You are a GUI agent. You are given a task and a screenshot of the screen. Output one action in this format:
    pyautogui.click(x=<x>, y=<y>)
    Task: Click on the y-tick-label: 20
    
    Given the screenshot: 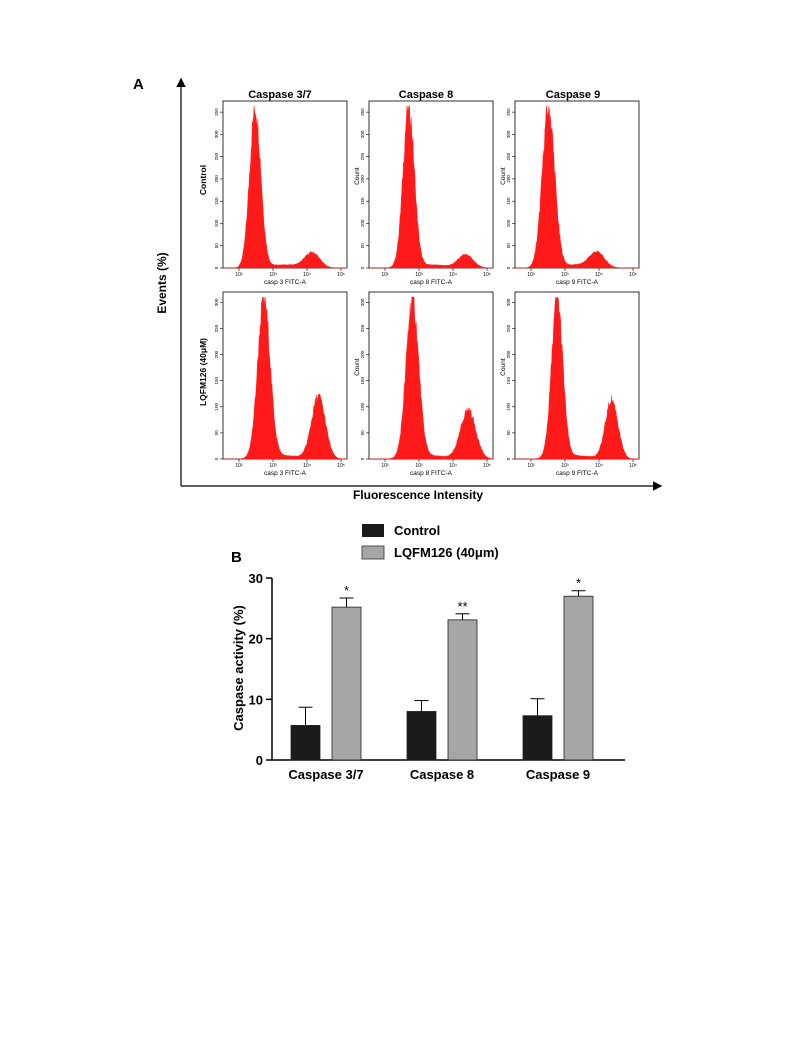 What is the action you would take?
    pyautogui.click(x=256, y=639)
    